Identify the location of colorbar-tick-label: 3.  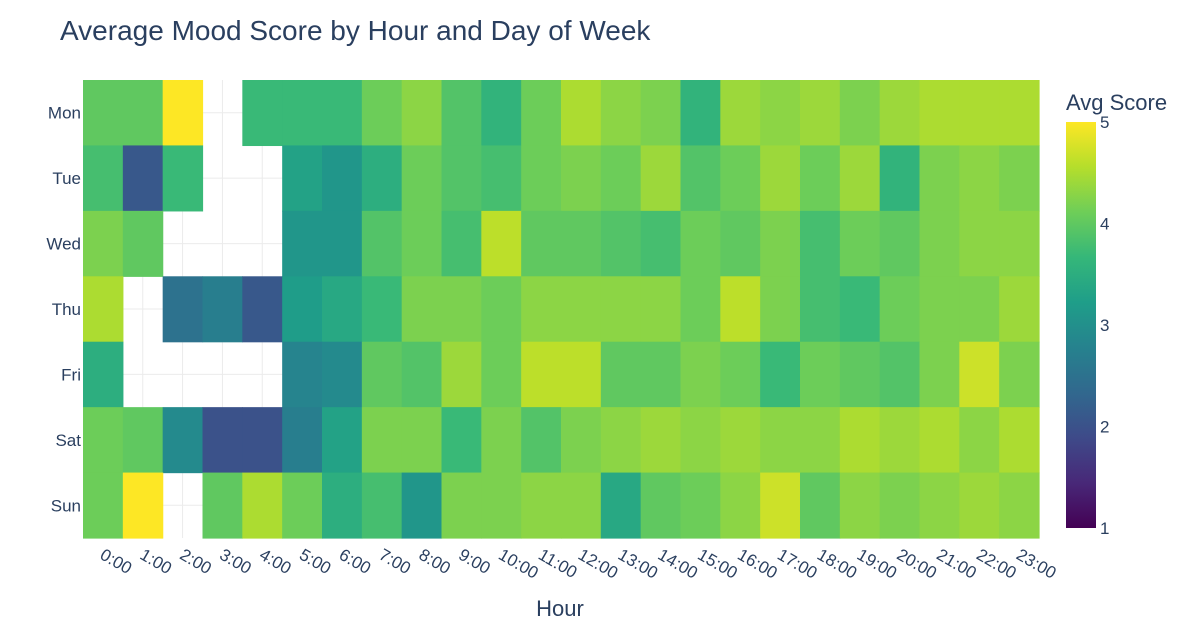
(1104, 325).